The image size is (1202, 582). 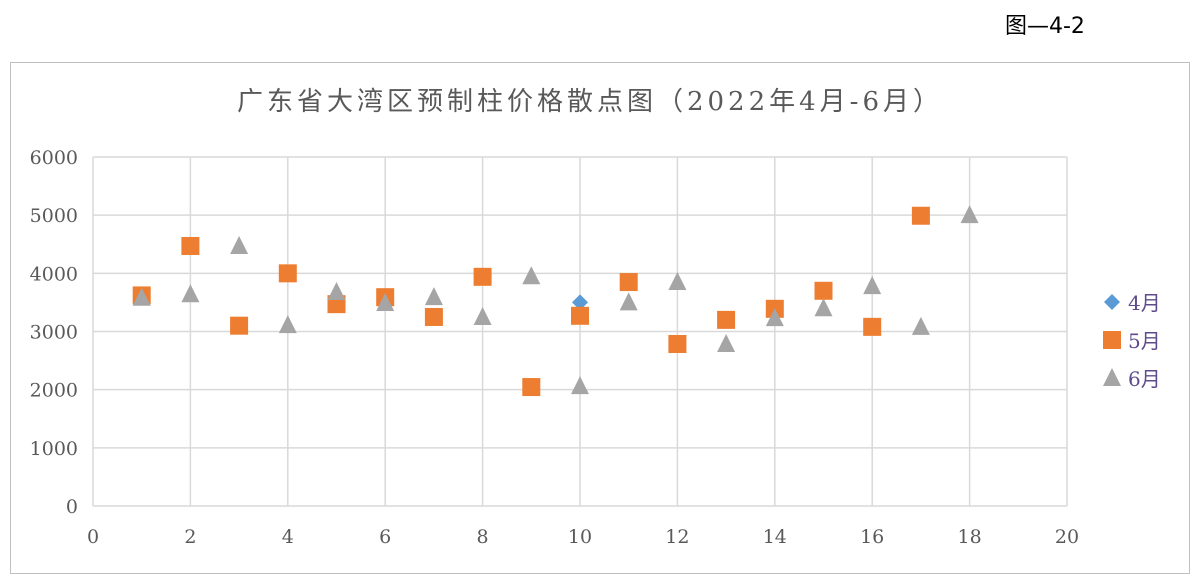 I want to click on x-tick-label: 18, so click(x=970, y=537).